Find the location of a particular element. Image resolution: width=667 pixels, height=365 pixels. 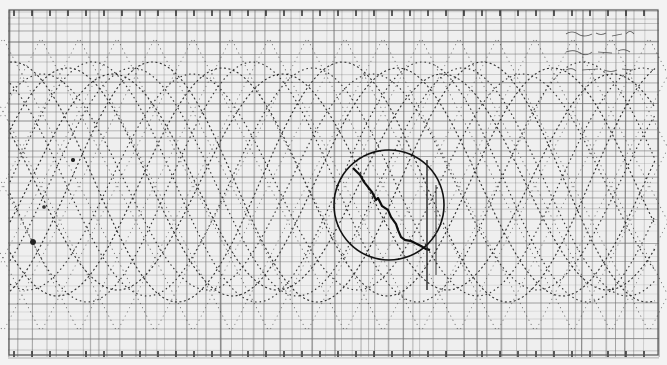

corner-annotation is located at coordinates (600, 51).